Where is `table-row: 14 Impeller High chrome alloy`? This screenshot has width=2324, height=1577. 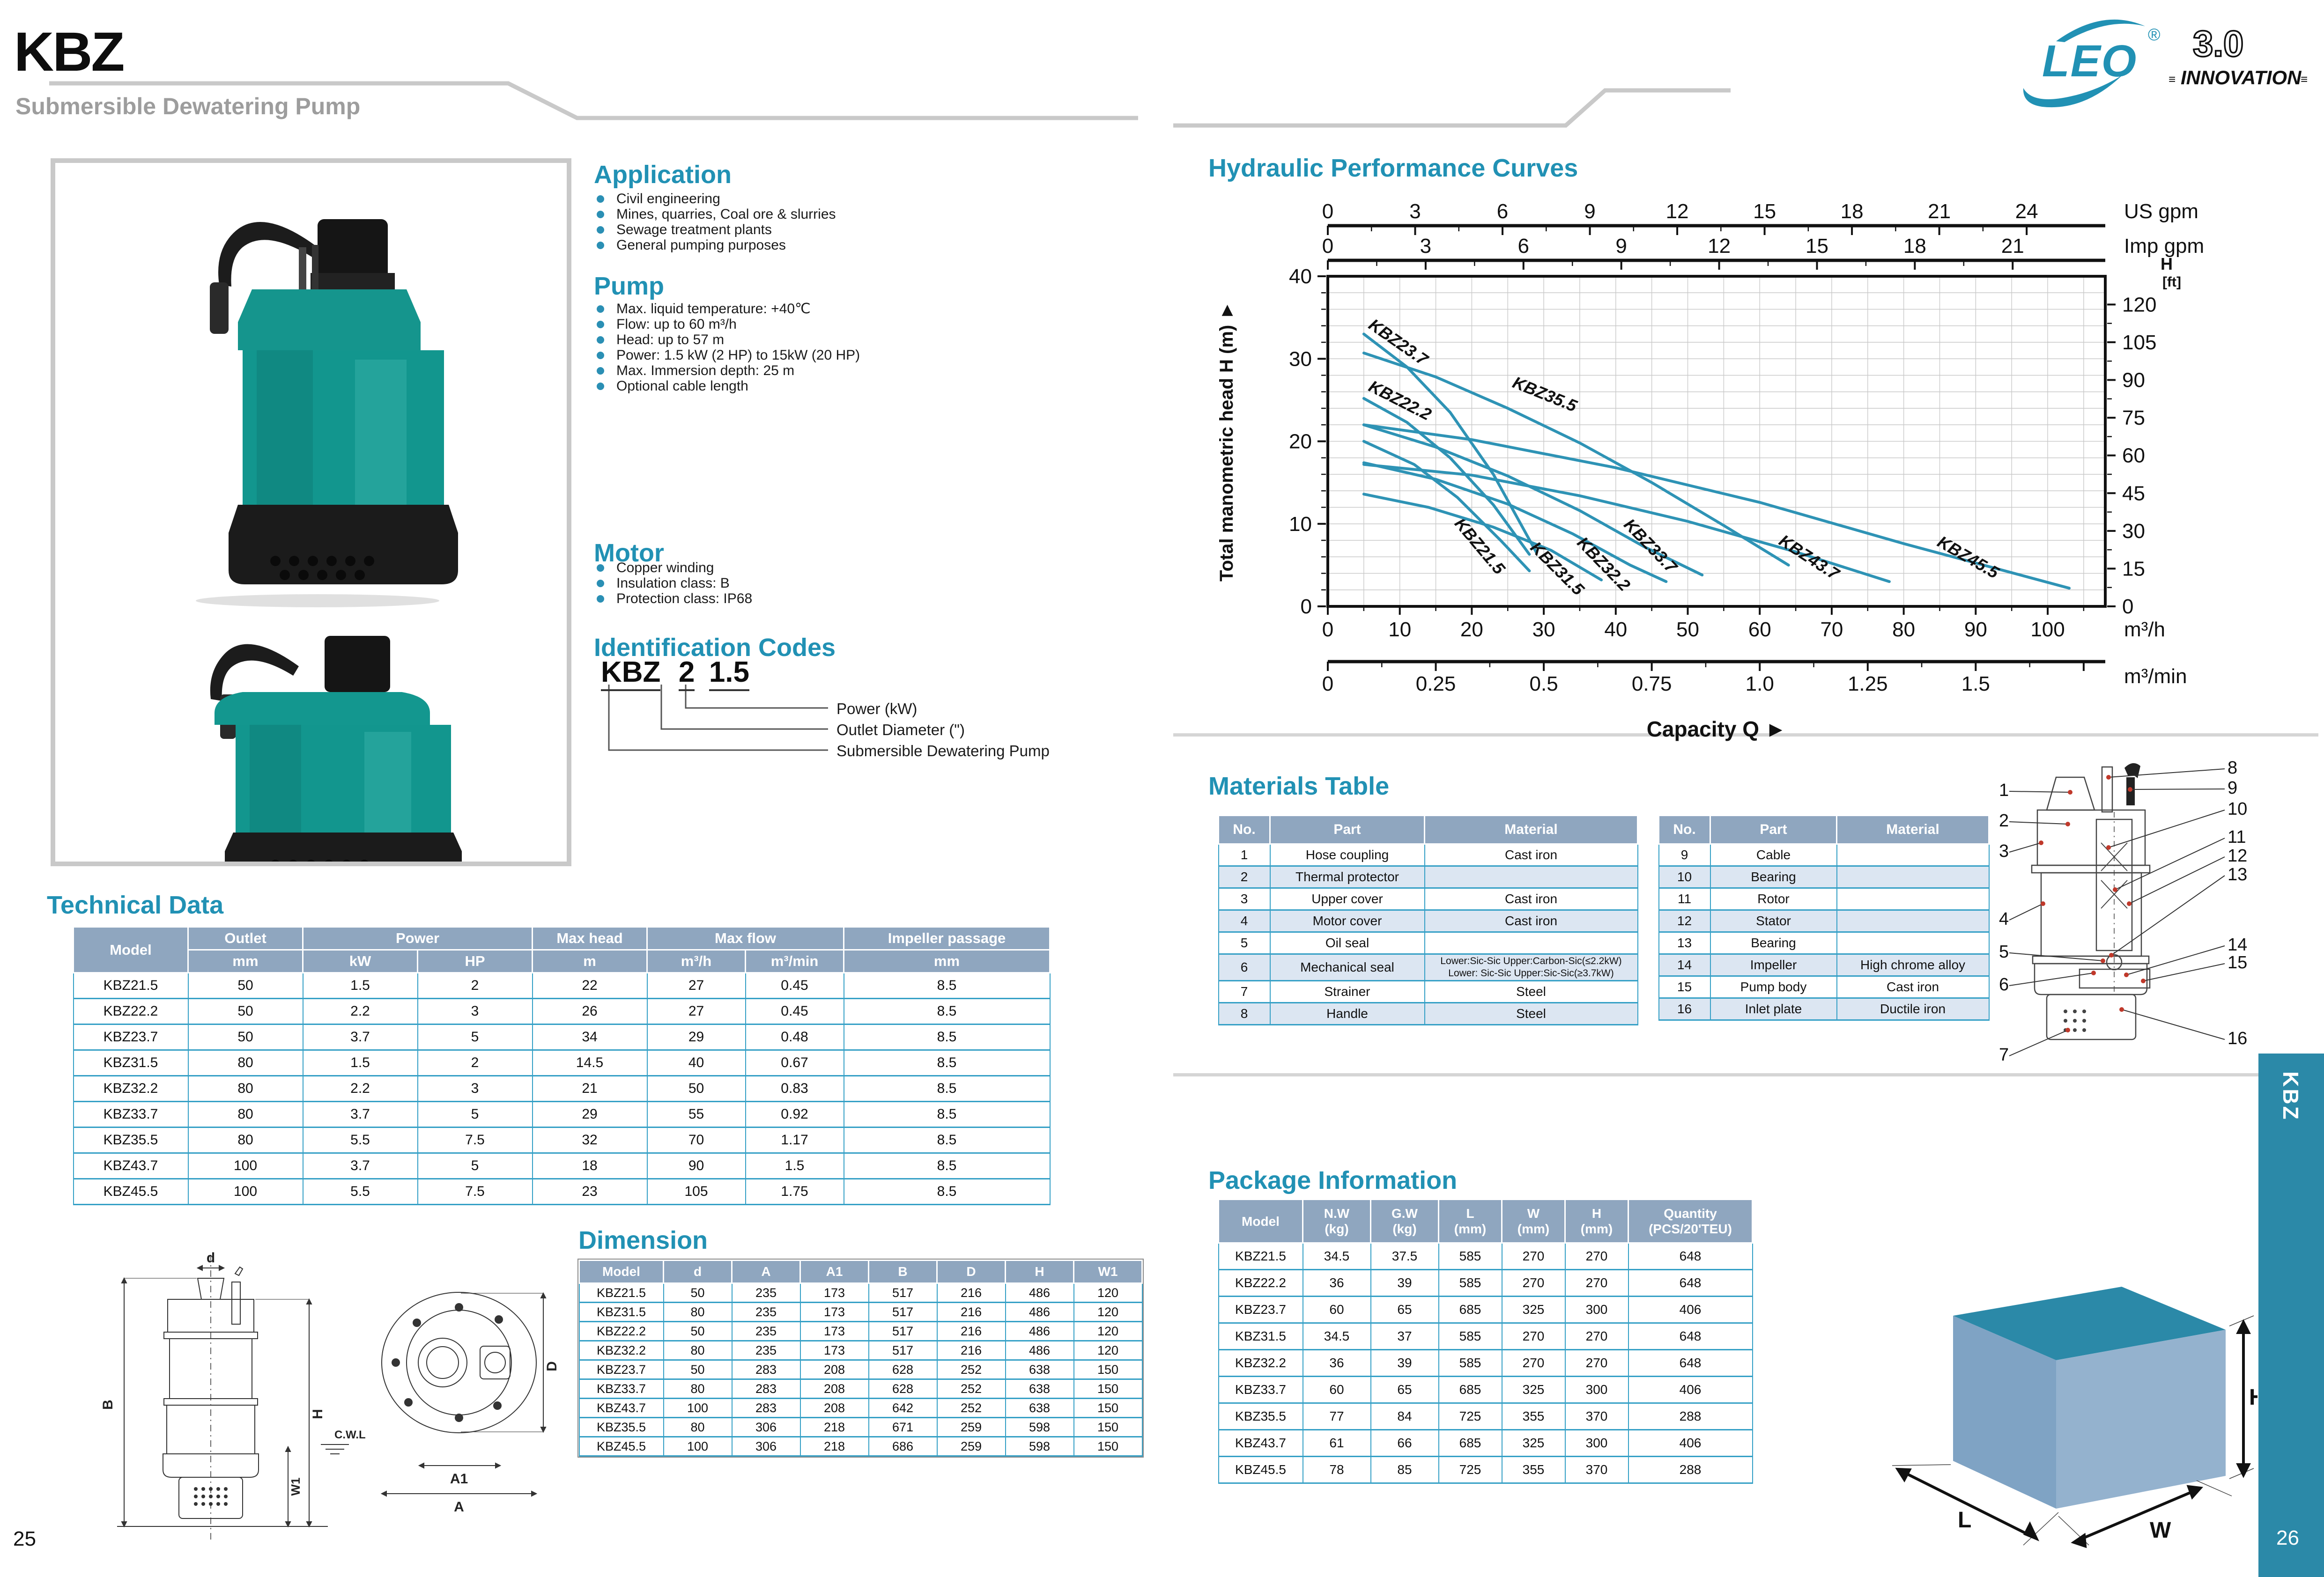 table-row: 14 Impeller High chrome alloy is located at coordinates (1824, 965).